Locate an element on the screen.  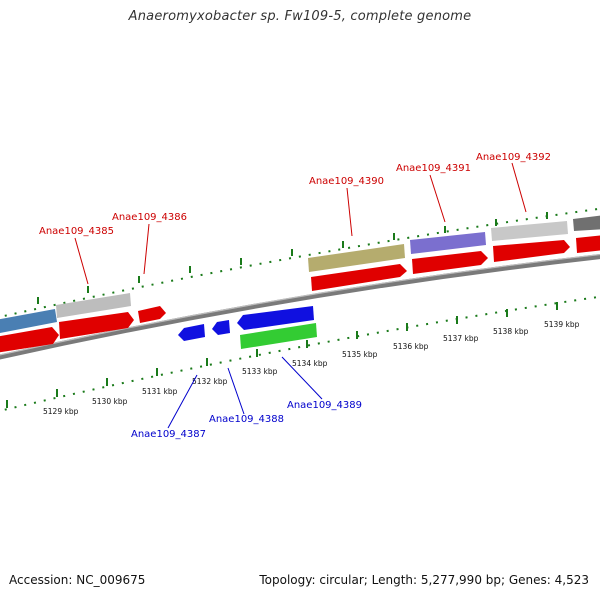
gene-label-4387: Anae109_4387 is located at coordinates (168, 434).